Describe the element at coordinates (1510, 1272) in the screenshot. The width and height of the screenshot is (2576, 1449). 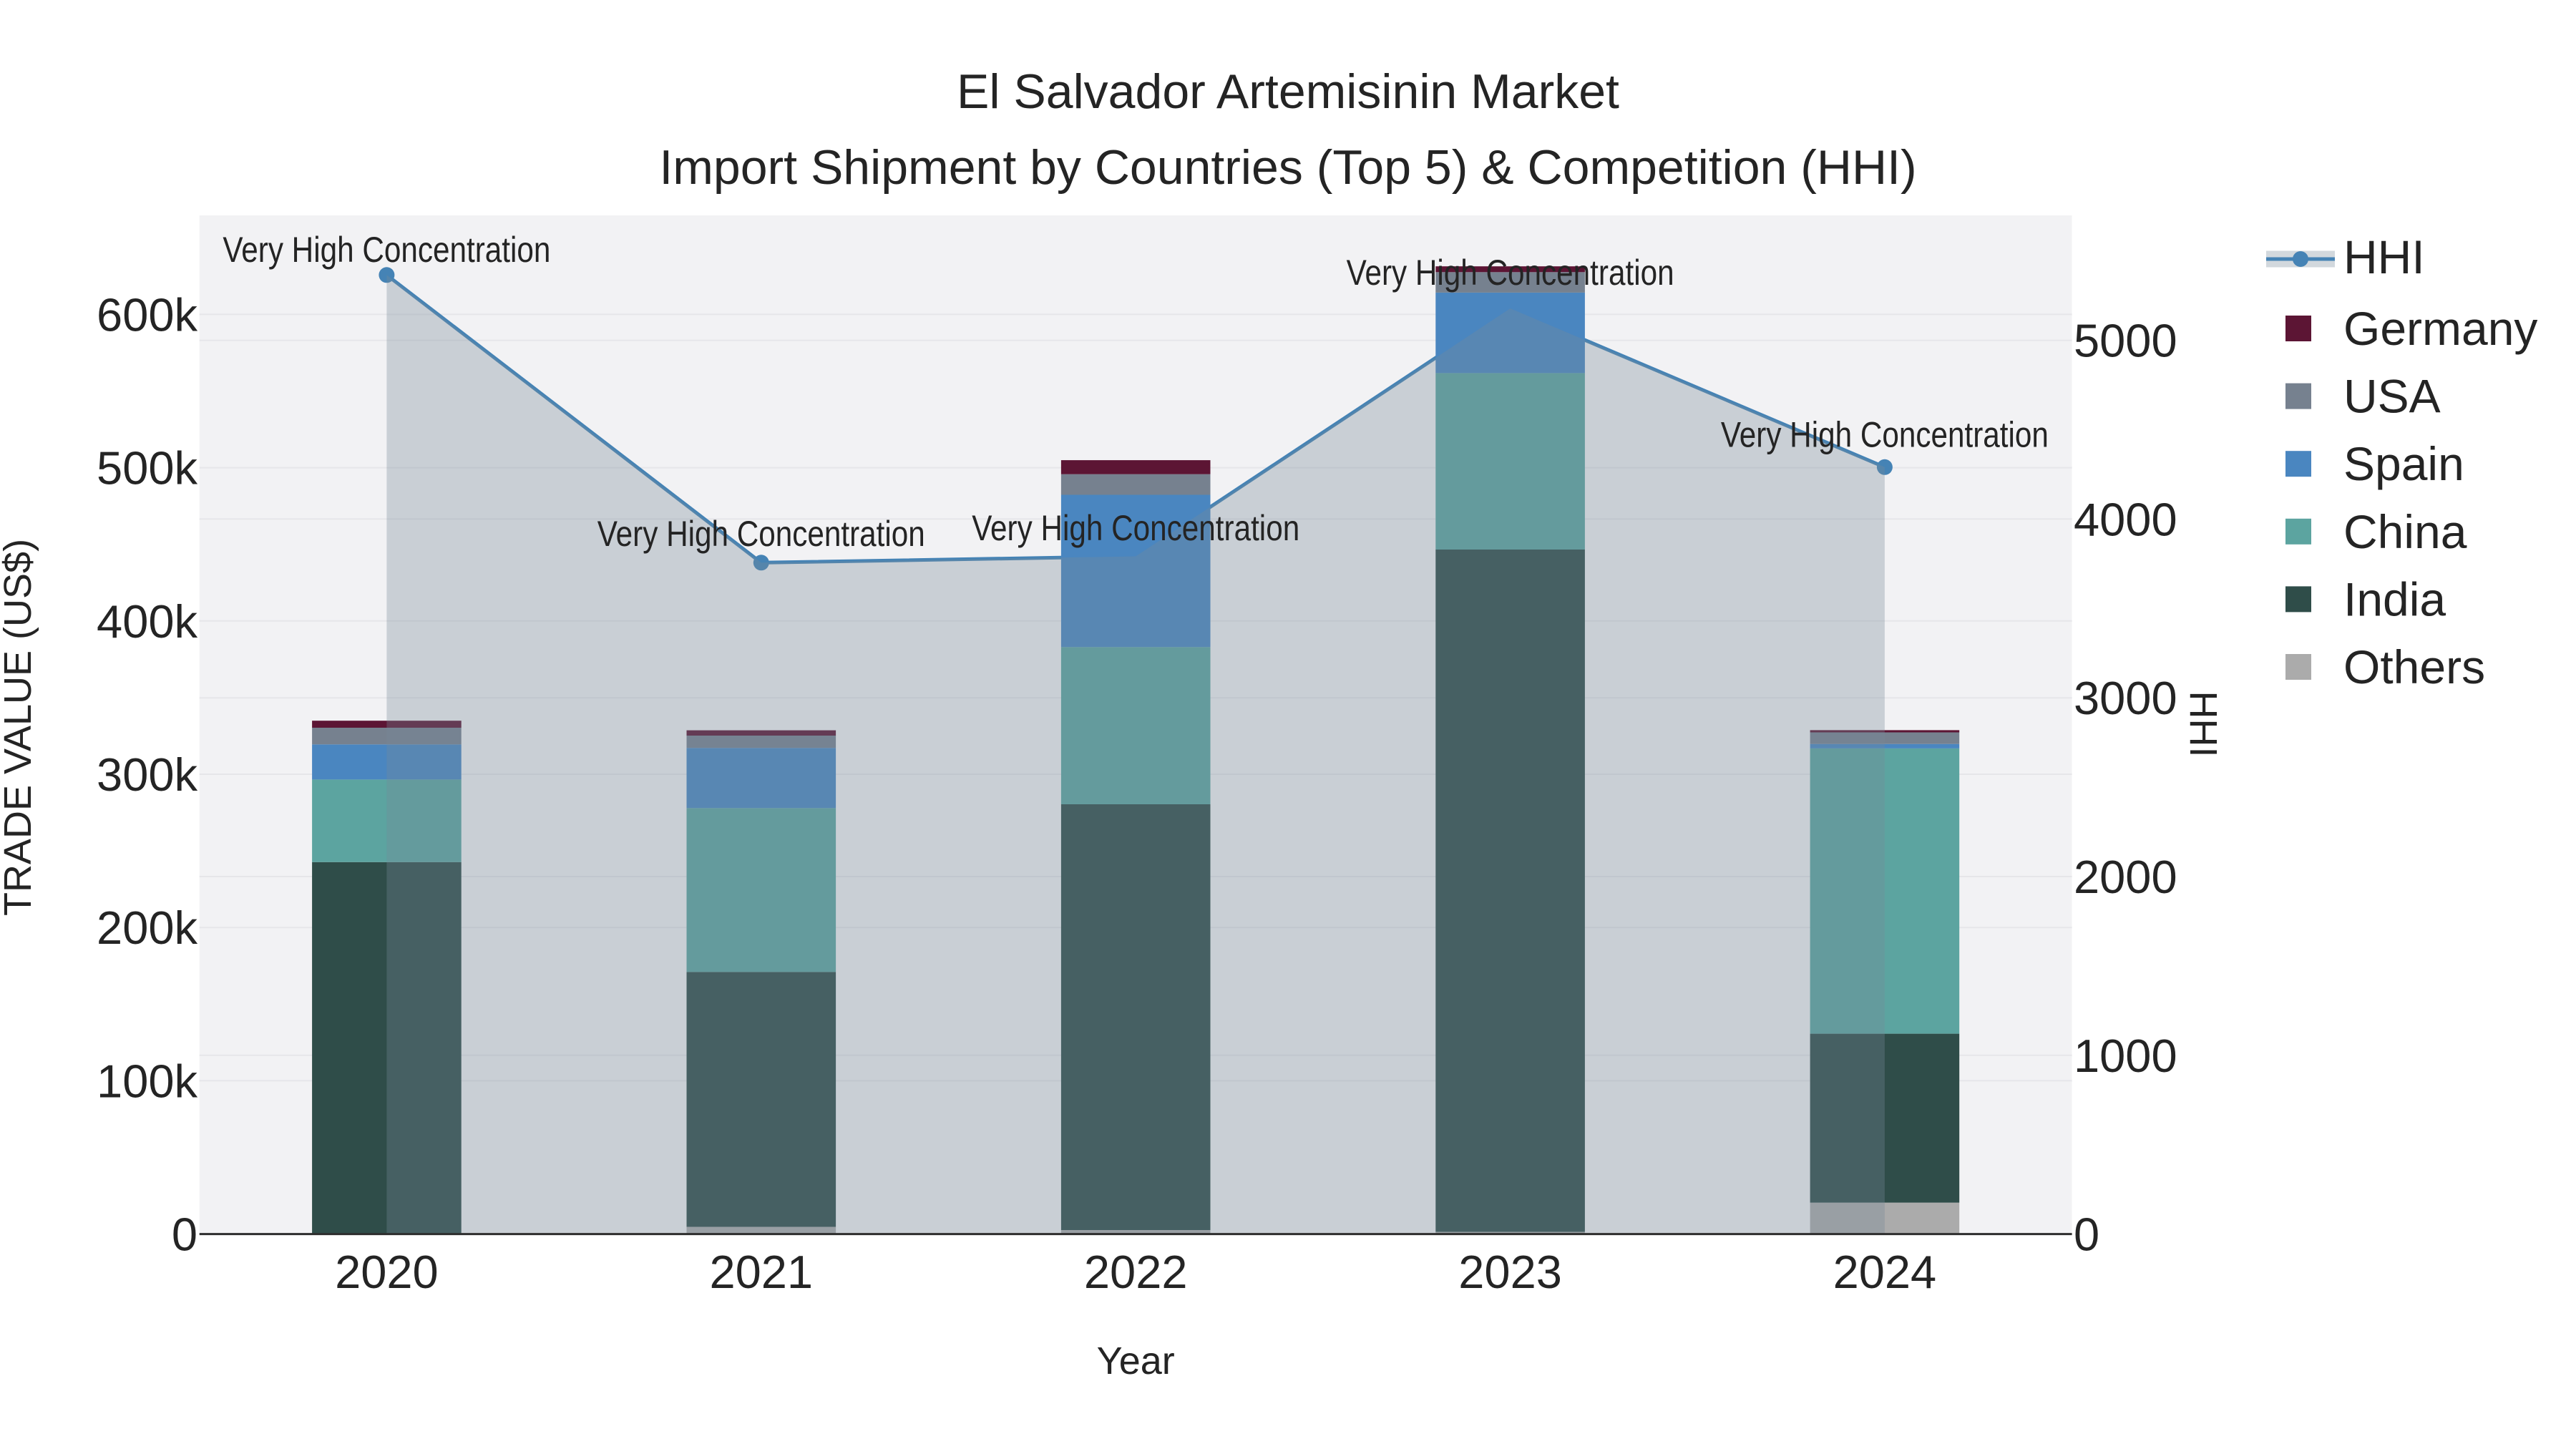
I see `svg-text: 2023` at that location.